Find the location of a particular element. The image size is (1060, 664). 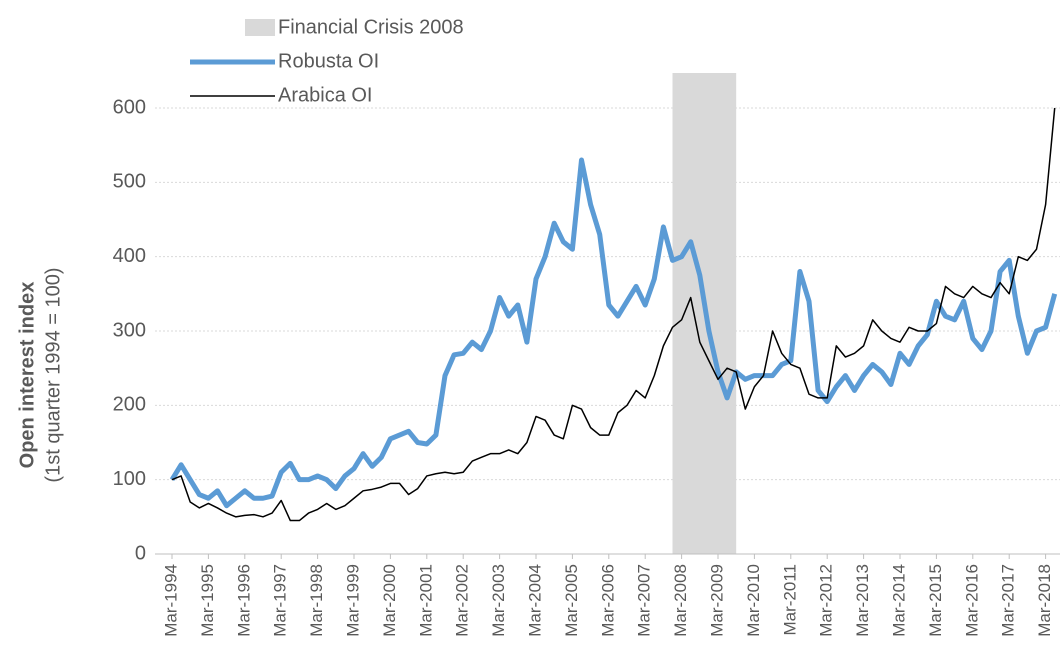

x-tick-label: Mar-2002 is located at coordinates (462, 600).